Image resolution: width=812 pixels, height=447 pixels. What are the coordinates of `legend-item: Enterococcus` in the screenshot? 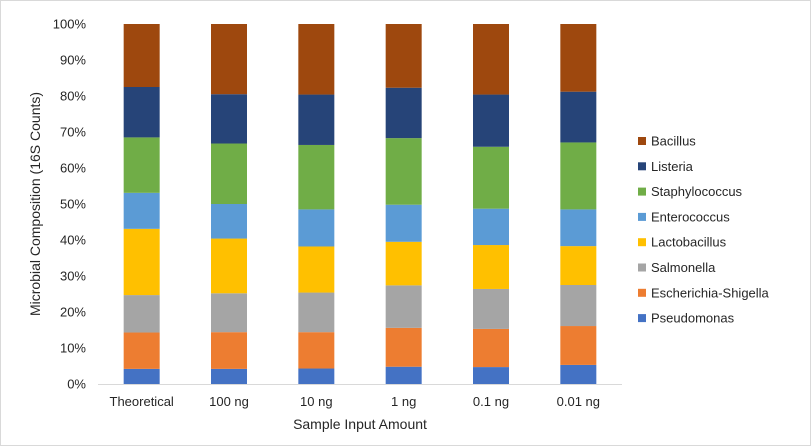 It's located at (684, 216).